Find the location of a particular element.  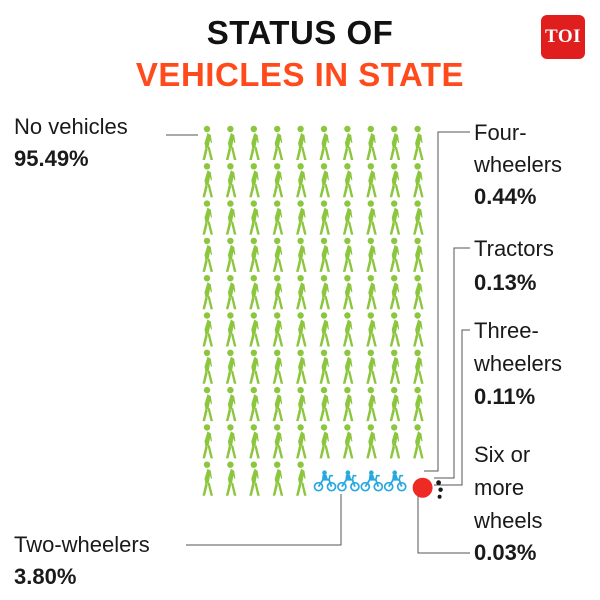

value-two-wheelers: 3.80% is located at coordinates (45, 576).